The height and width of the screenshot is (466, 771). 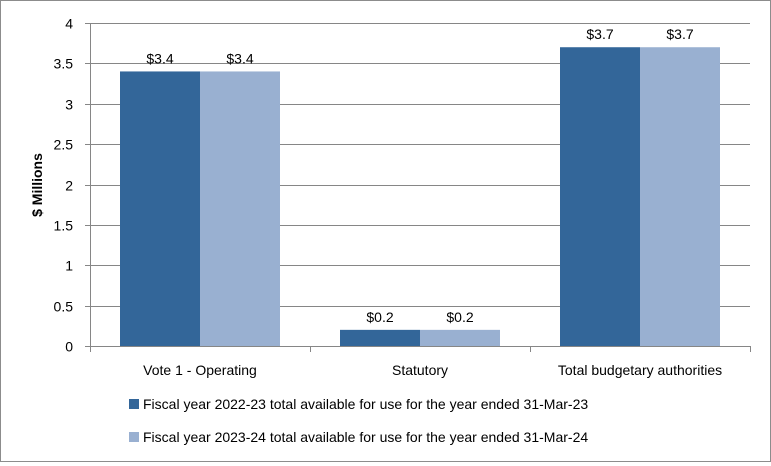 What do you see at coordinates (64, 145) in the screenshot?
I see `y-tick-label: 2.5` at bounding box center [64, 145].